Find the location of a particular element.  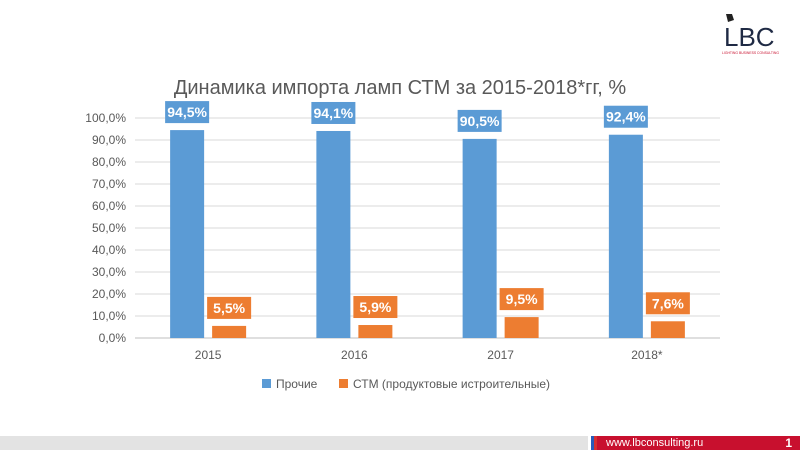

data-label: 94,1% is located at coordinates (334, 113).